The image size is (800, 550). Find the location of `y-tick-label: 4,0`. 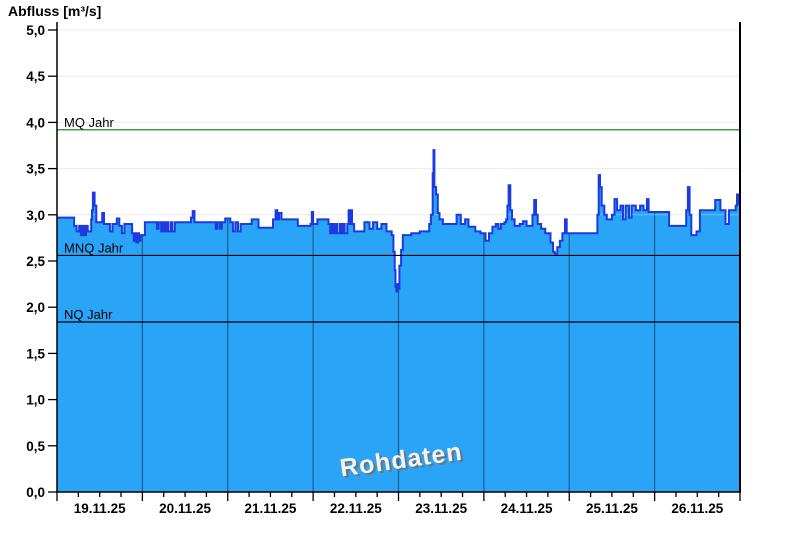

y-tick-label: 4,0 is located at coordinates (35, 122).